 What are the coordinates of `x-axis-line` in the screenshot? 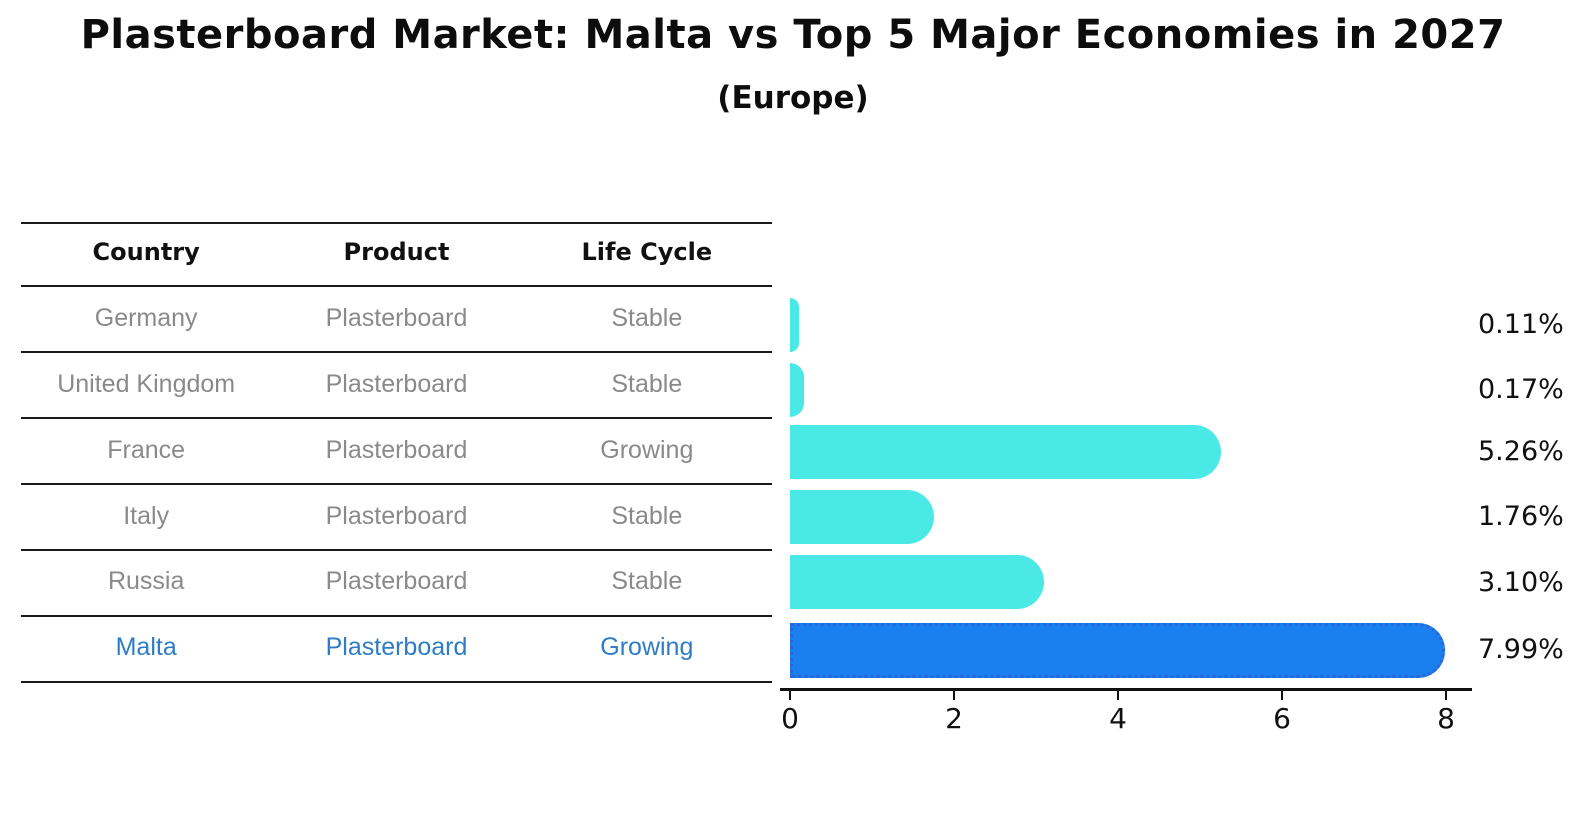 It's located at (1126, 689).